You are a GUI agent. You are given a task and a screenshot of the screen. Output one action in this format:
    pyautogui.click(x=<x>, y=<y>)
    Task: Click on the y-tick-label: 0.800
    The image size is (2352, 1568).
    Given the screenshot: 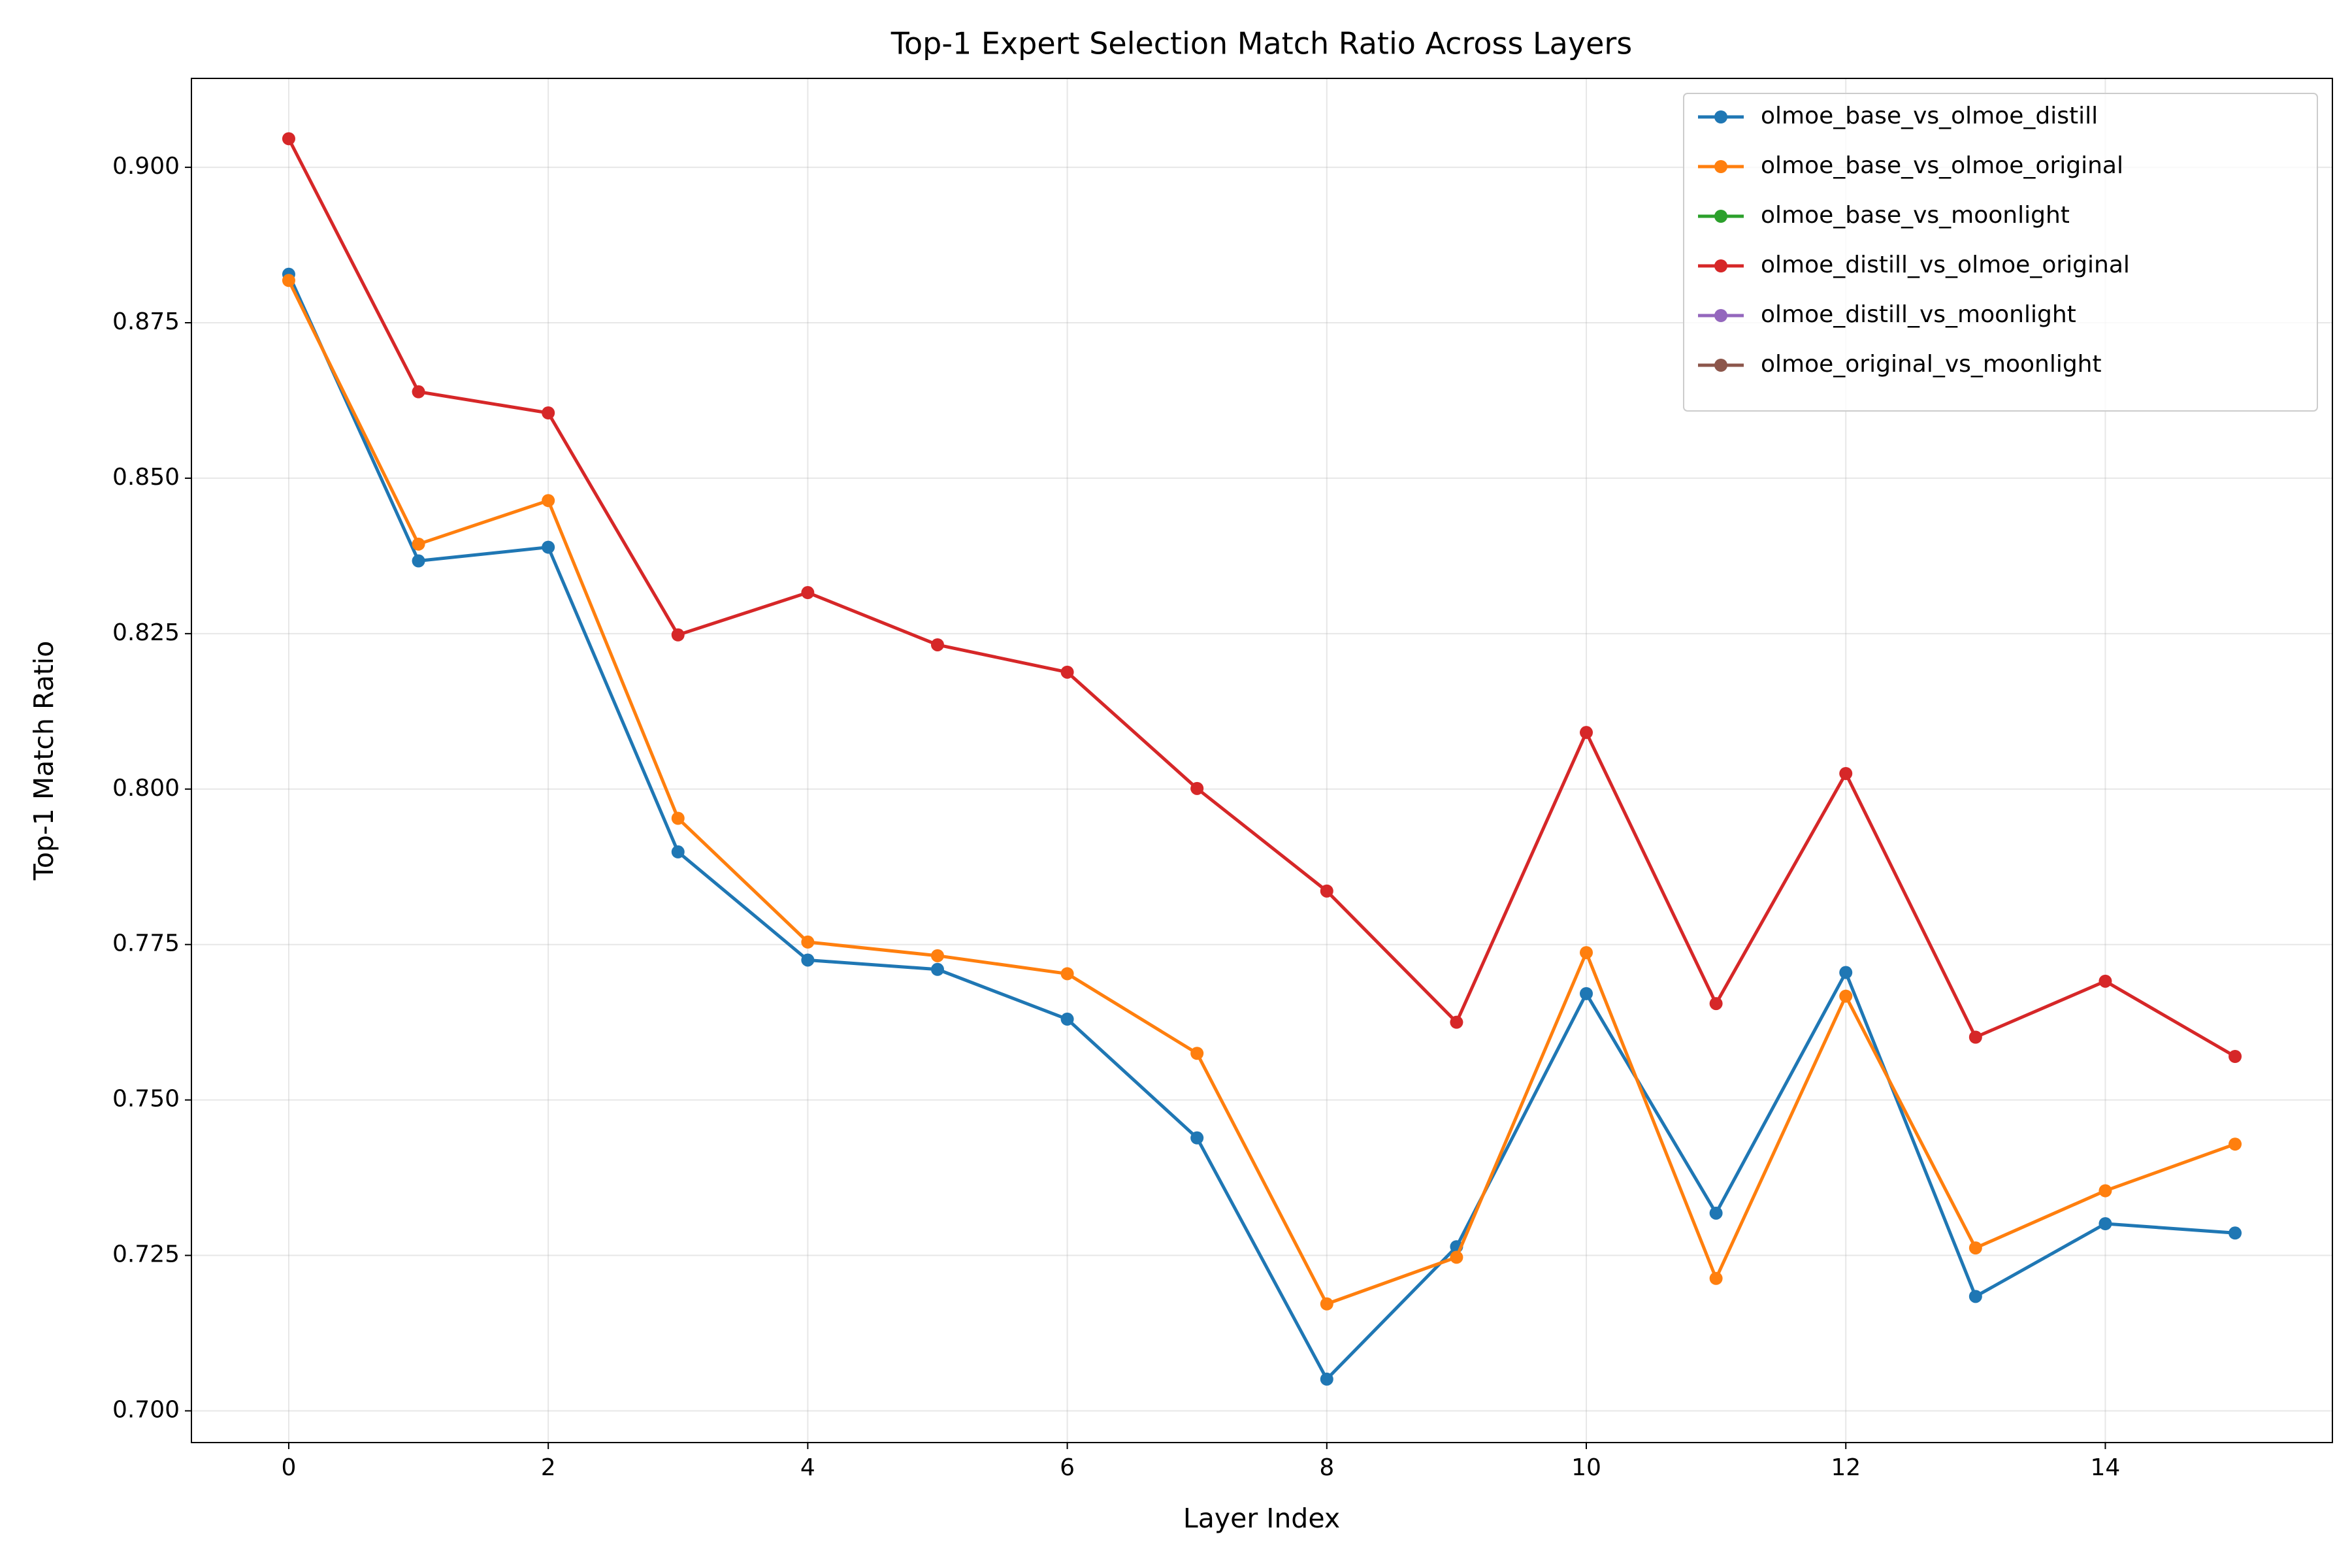 What is the action you would take?
    pyautogui.click(x=146, y=788)
    